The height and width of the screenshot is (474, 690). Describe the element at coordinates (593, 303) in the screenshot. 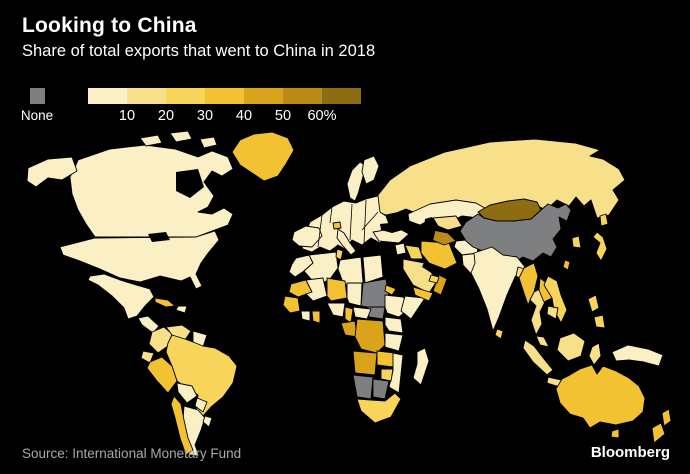

I see `country-philippines-luzon` at that location.